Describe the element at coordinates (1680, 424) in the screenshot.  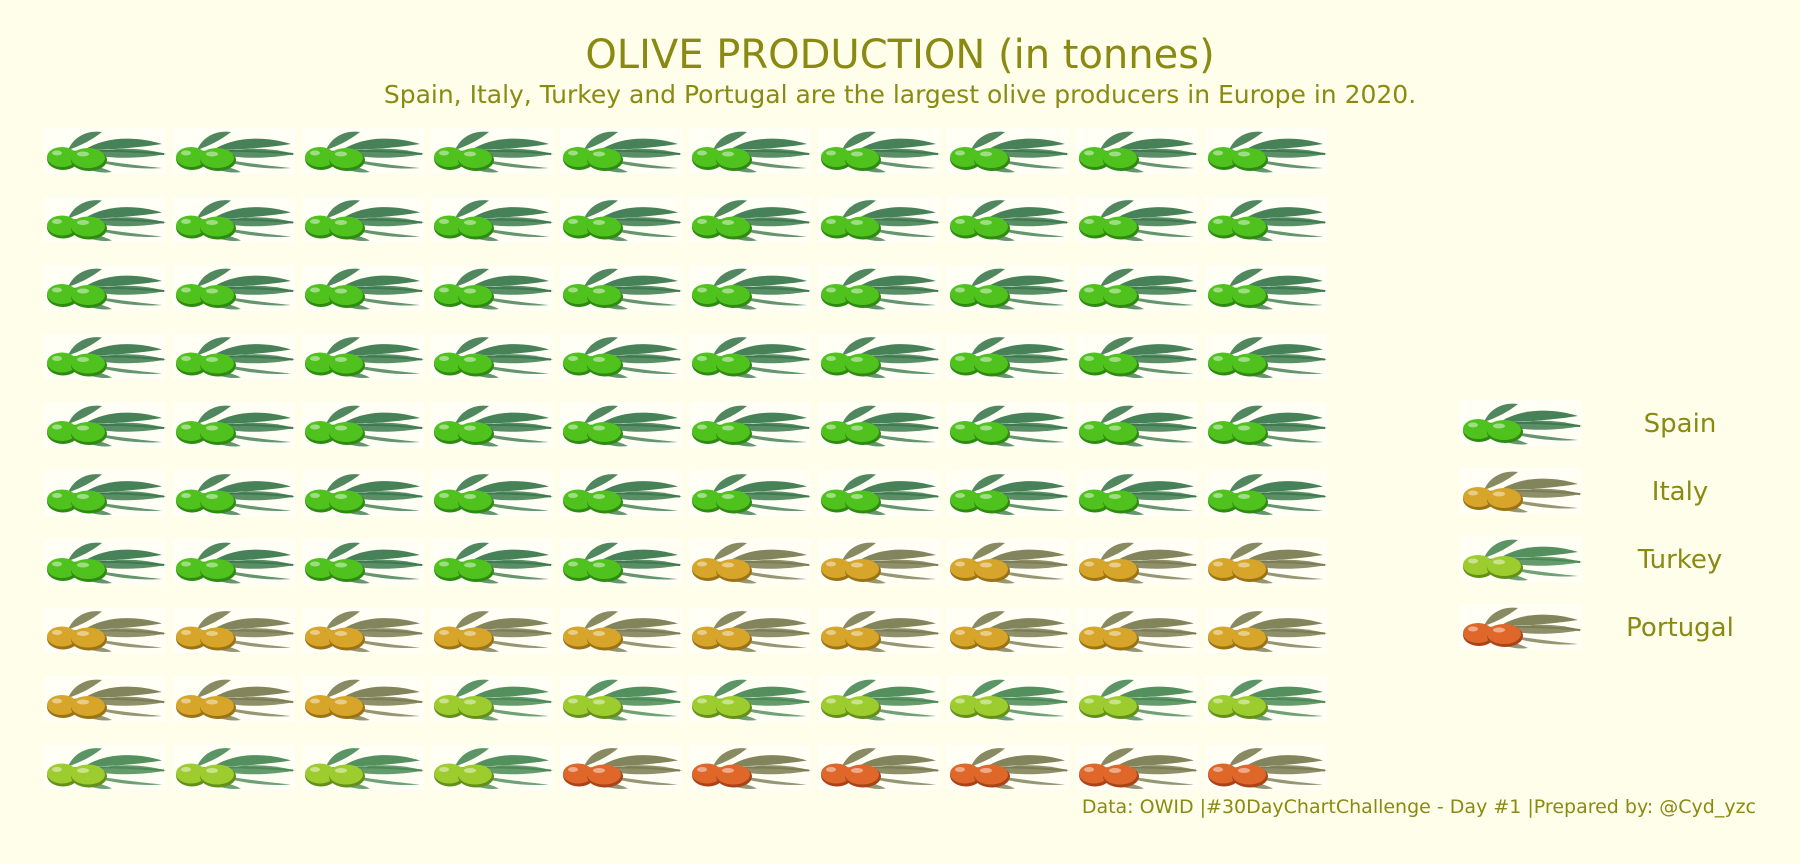
I see `legend-label-spain: Spain` at that location.